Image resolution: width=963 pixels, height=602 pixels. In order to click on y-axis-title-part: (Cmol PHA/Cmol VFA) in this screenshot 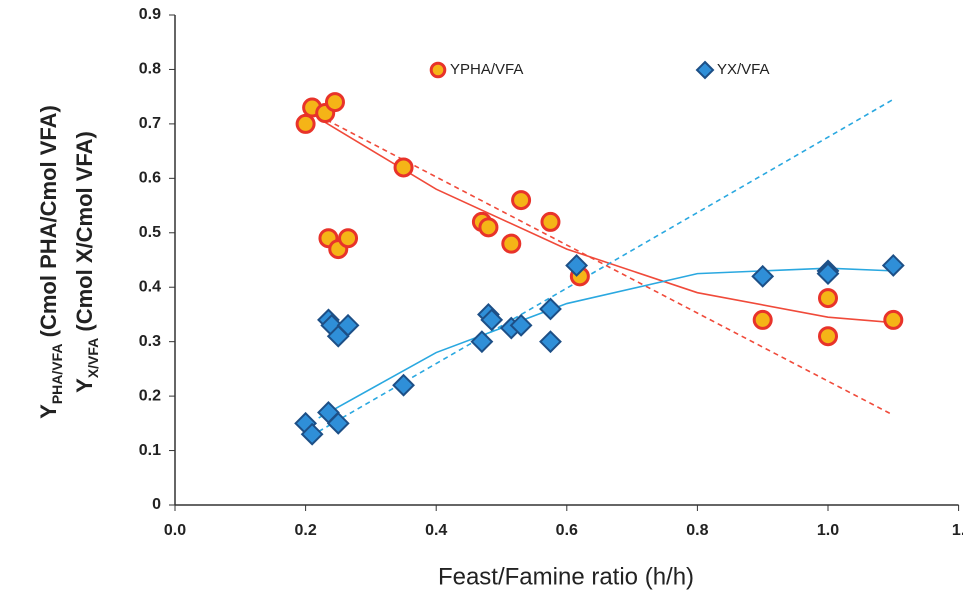, I will do `click(48, 224)`.